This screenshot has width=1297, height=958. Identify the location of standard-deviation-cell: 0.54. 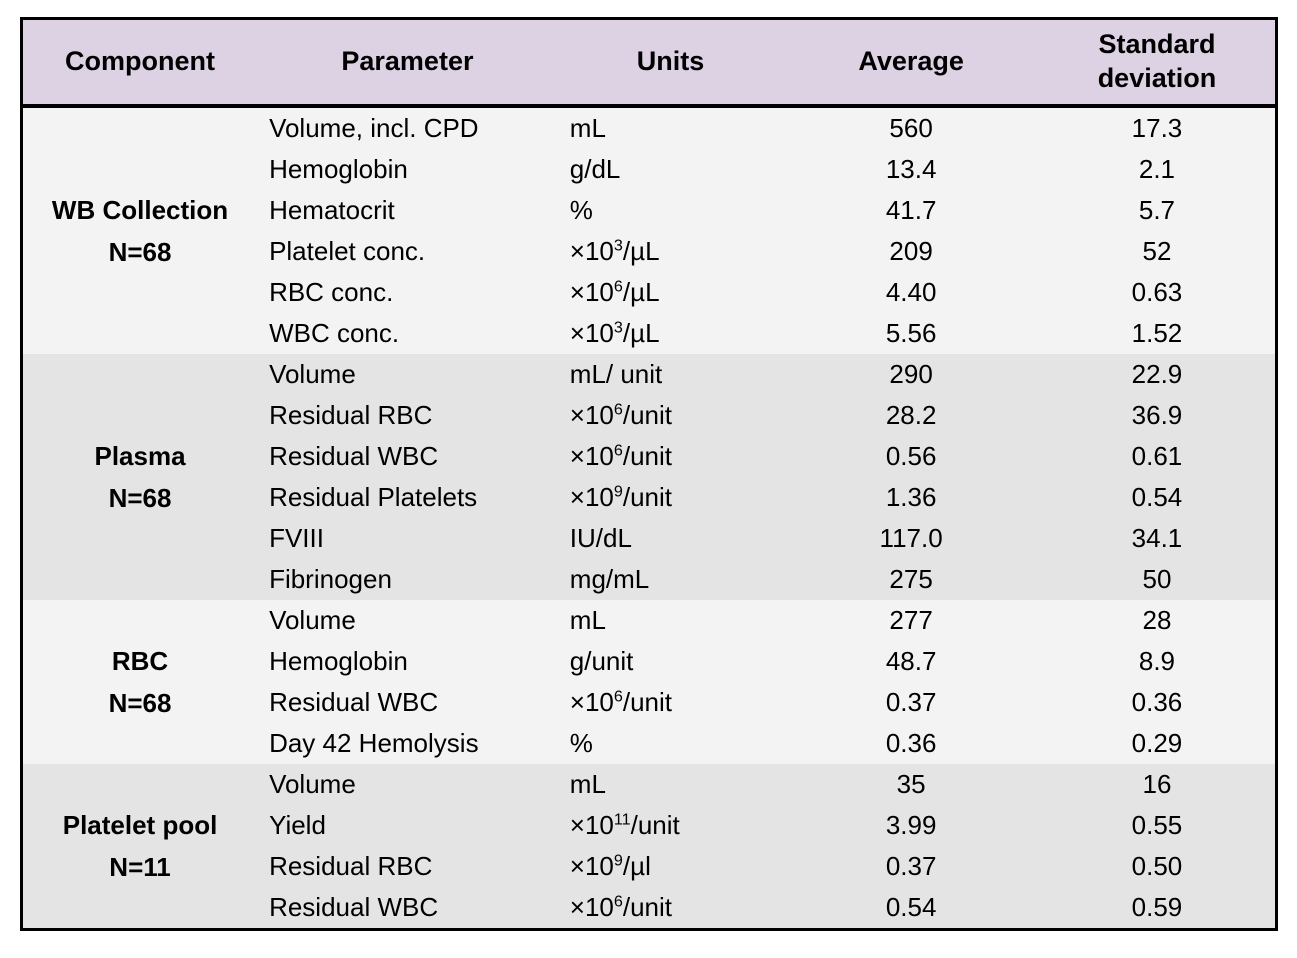
(1157, 497).